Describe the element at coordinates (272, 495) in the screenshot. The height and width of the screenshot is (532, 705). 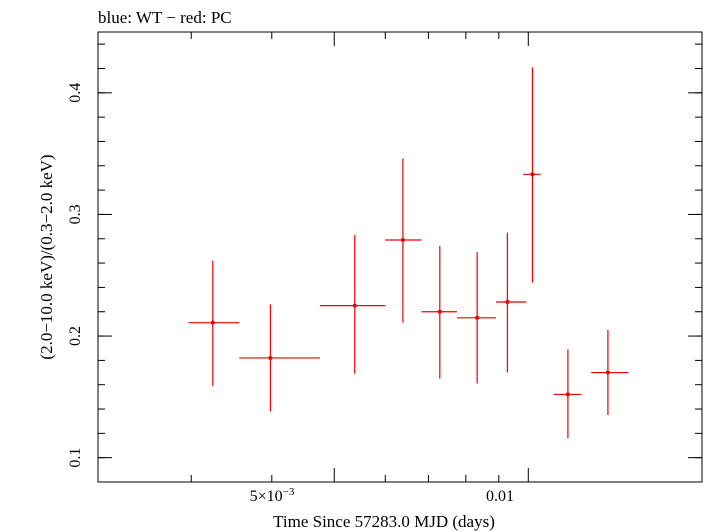
I see `x-tick-label-5e-3: 5×10⁻³` at that location.